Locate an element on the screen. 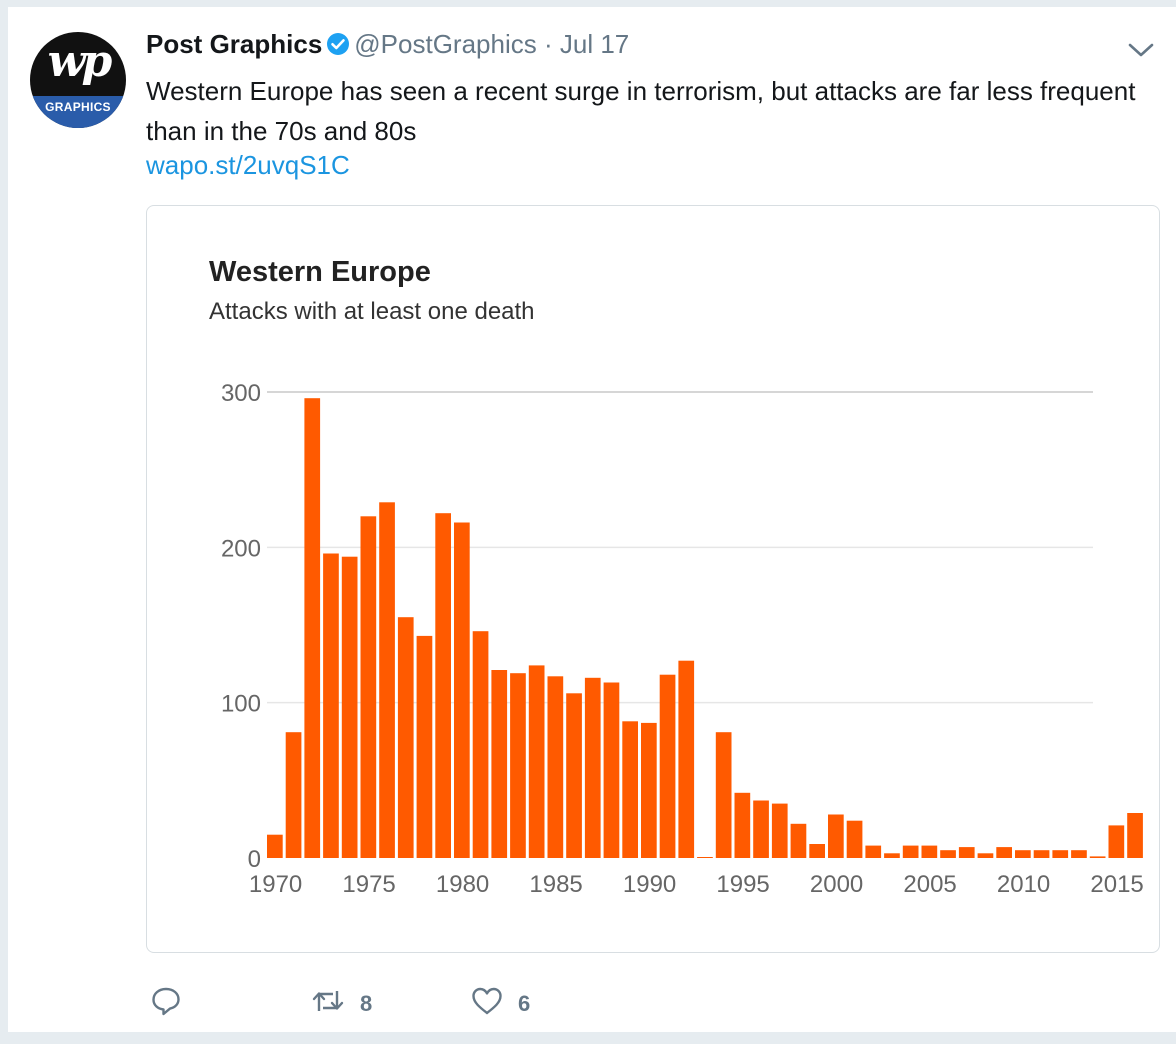 The height and width of the screenshot is (1044, 1176). avatar-band is located at coordinates (78, 112).